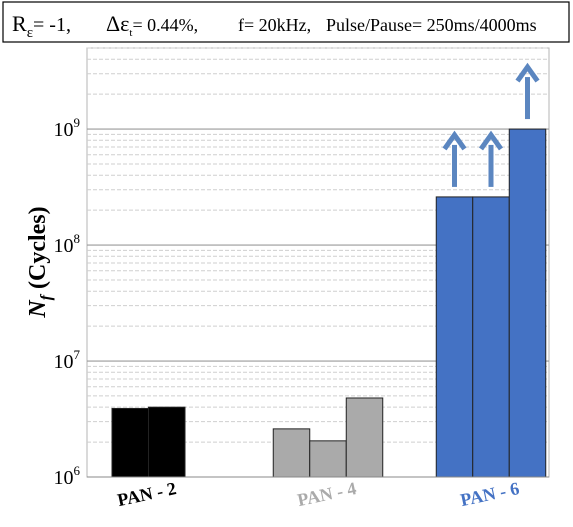  I want to click on x-label-pan-2: PAN - 2, so click(146, 494).